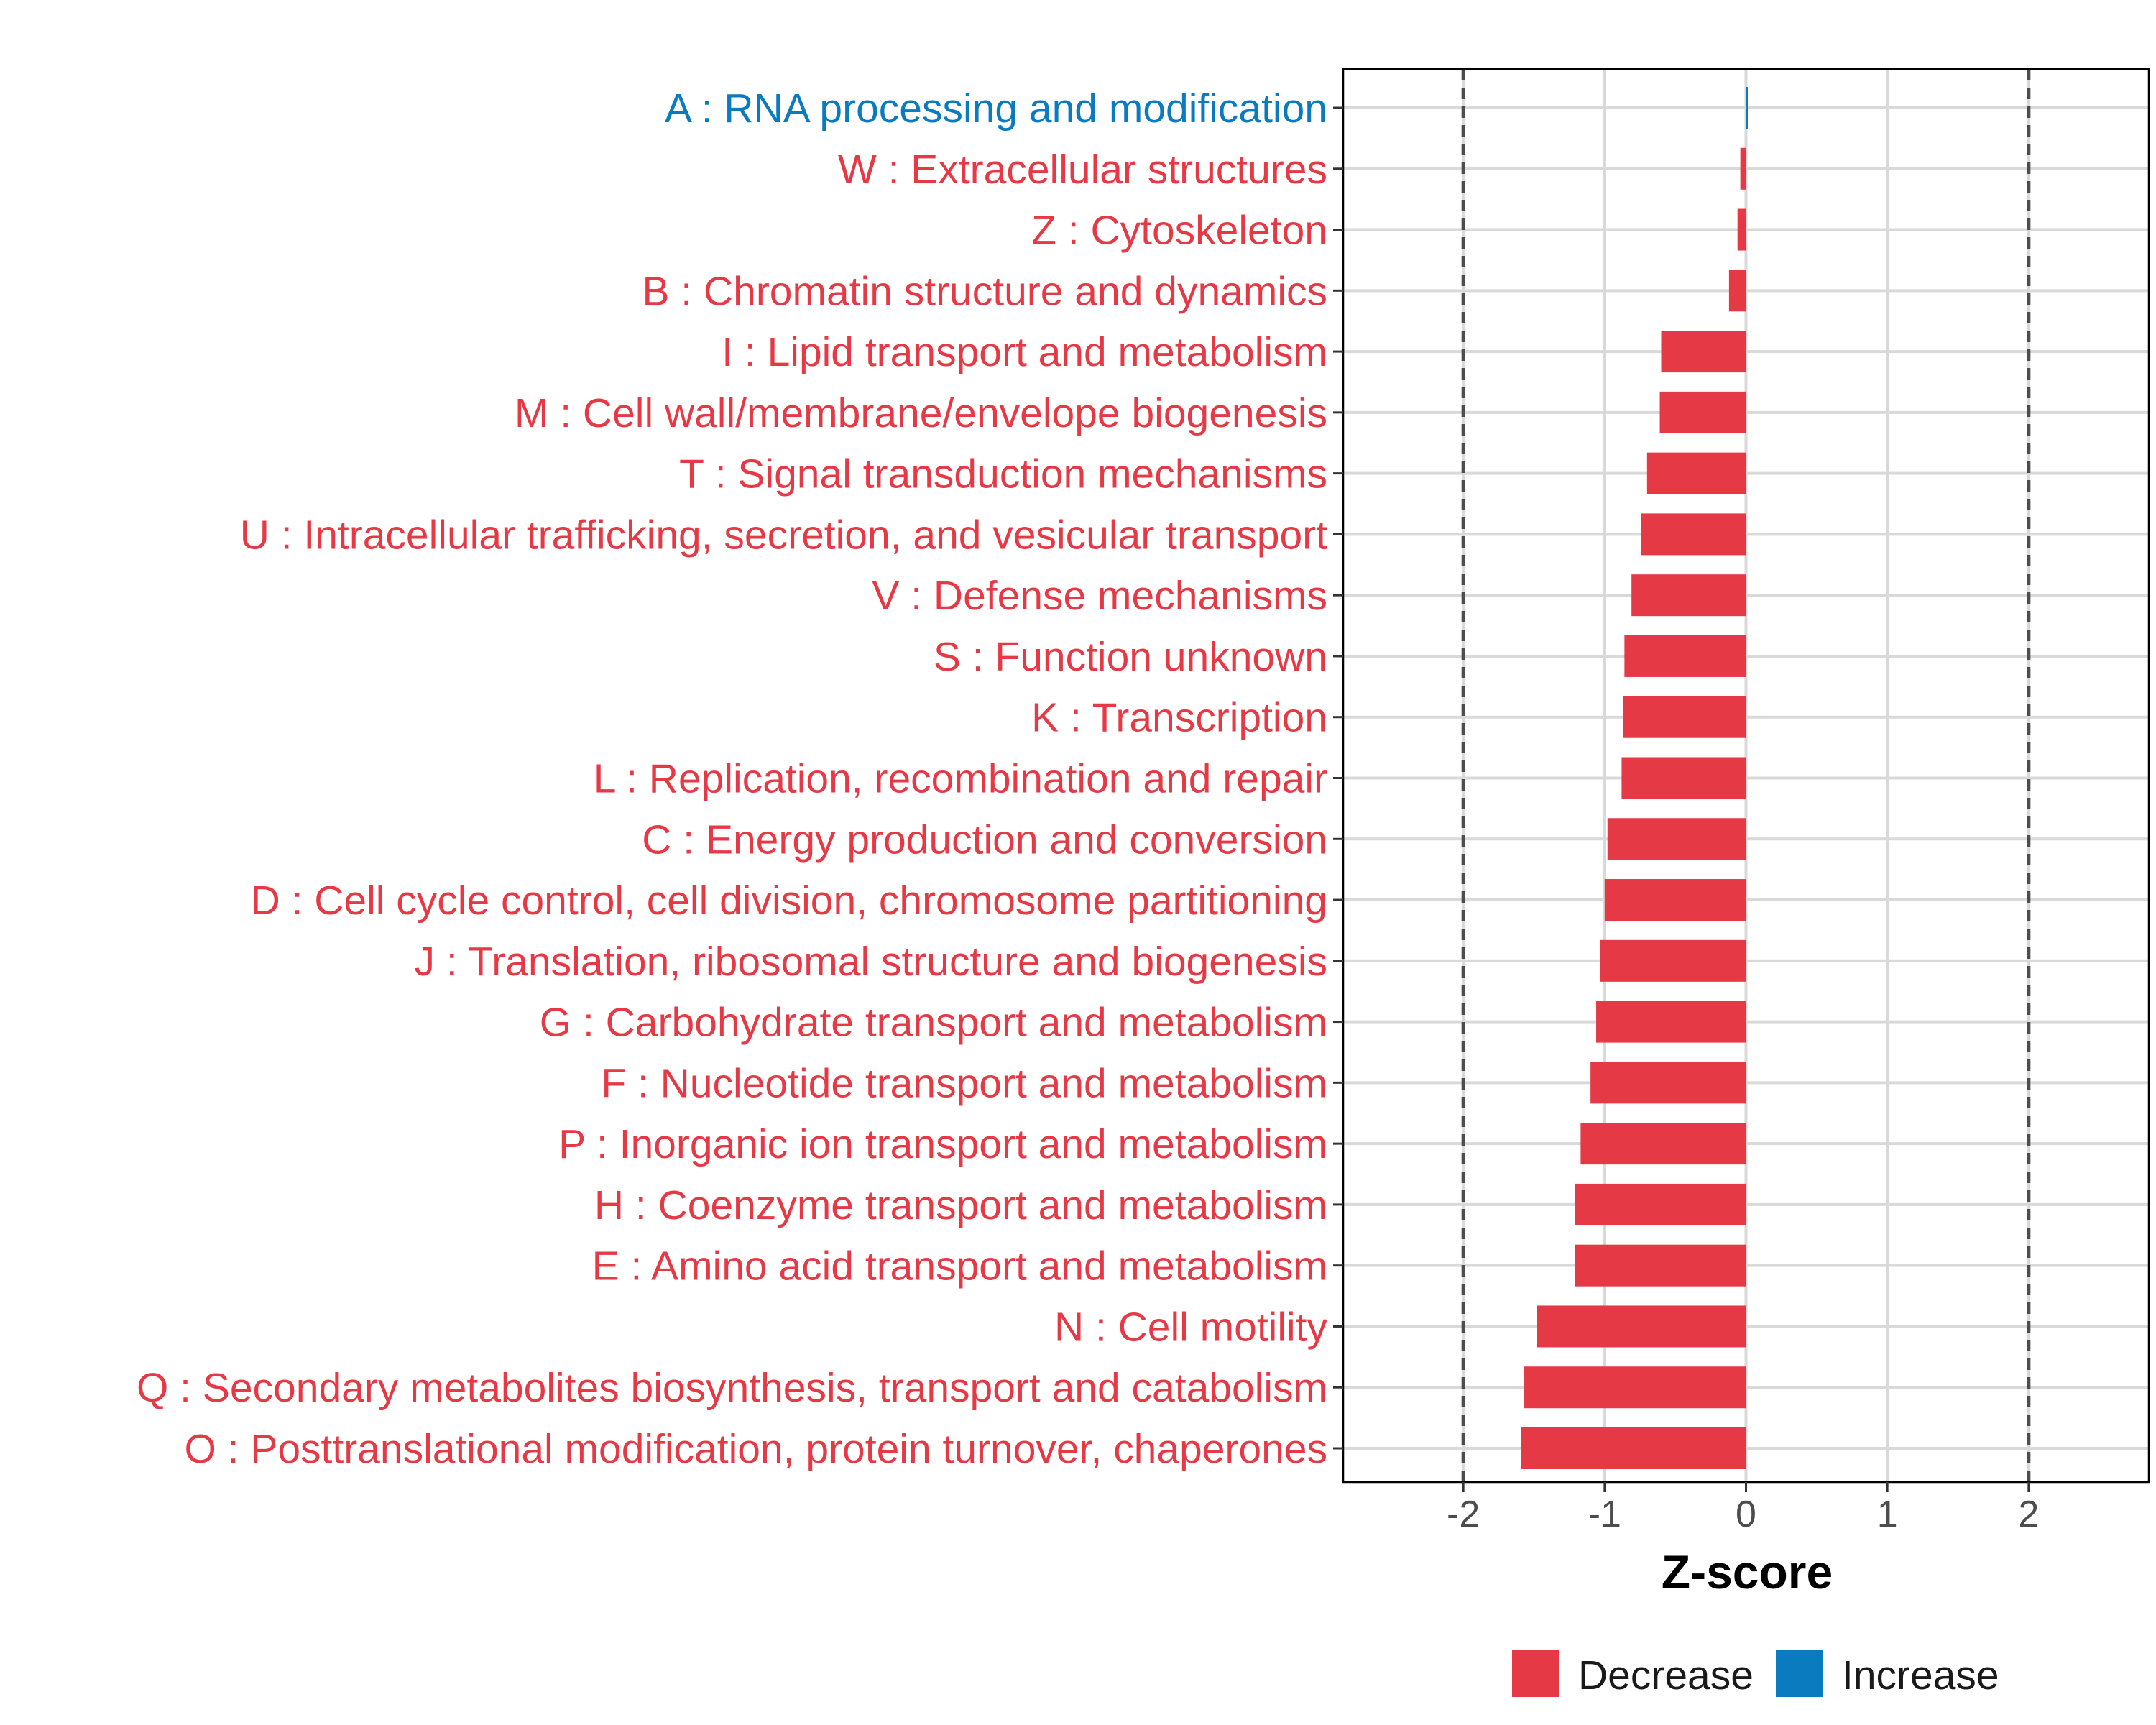  I want to click on x-tick-label: -2, so click(1463, 1514).